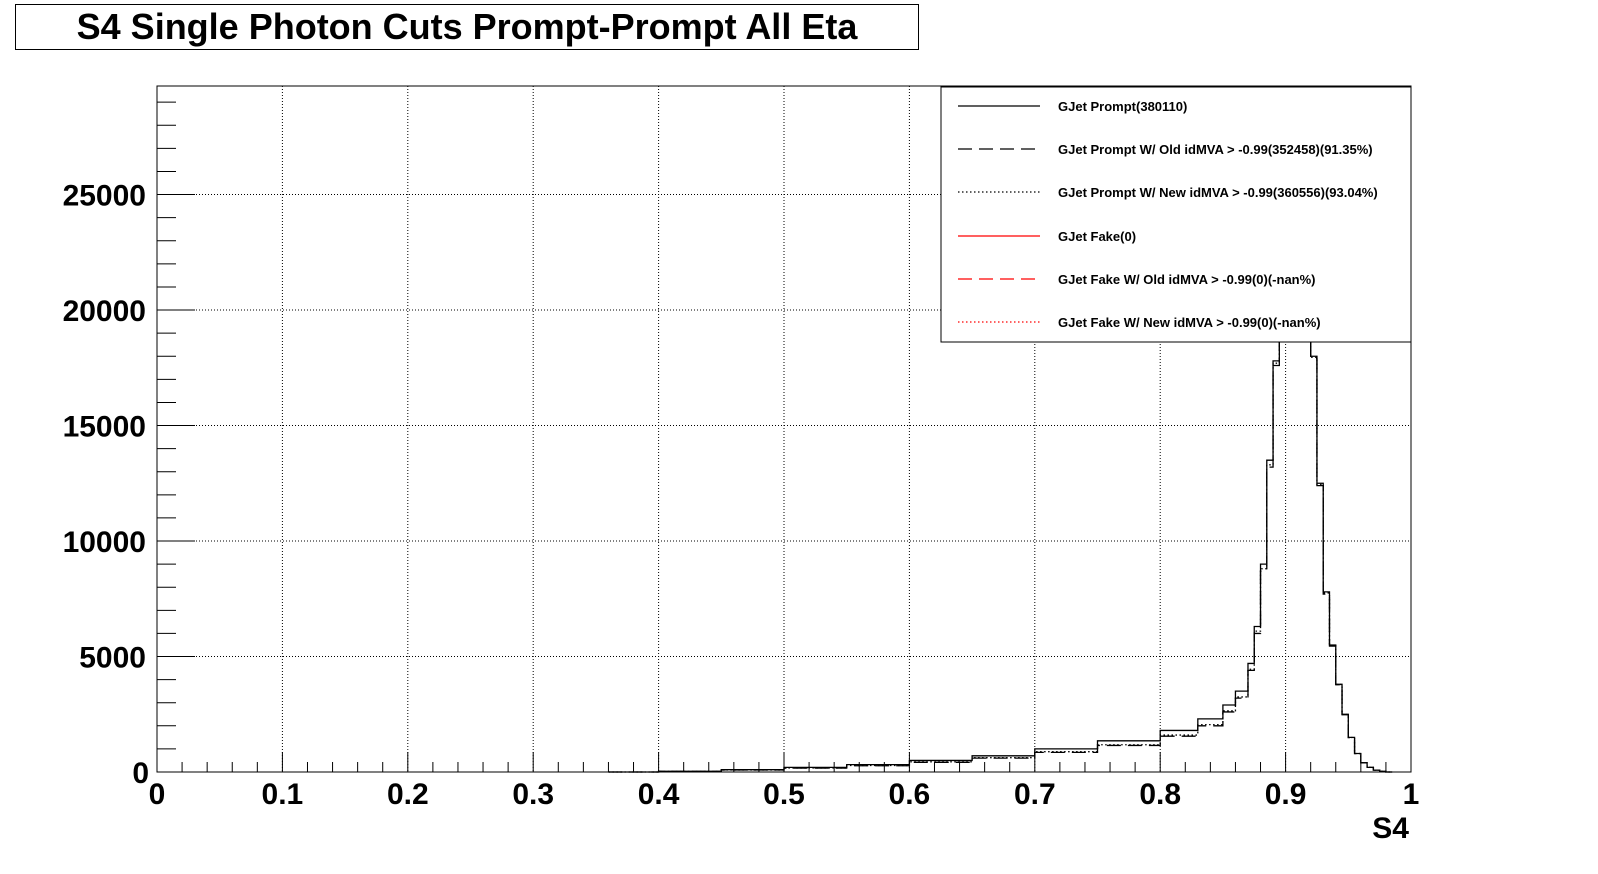  What do you see at coordinates (1097, 236) in the screenshot?
I see `legend-label-3: GJet Fake(0)` at bounding box center [1097, 236].